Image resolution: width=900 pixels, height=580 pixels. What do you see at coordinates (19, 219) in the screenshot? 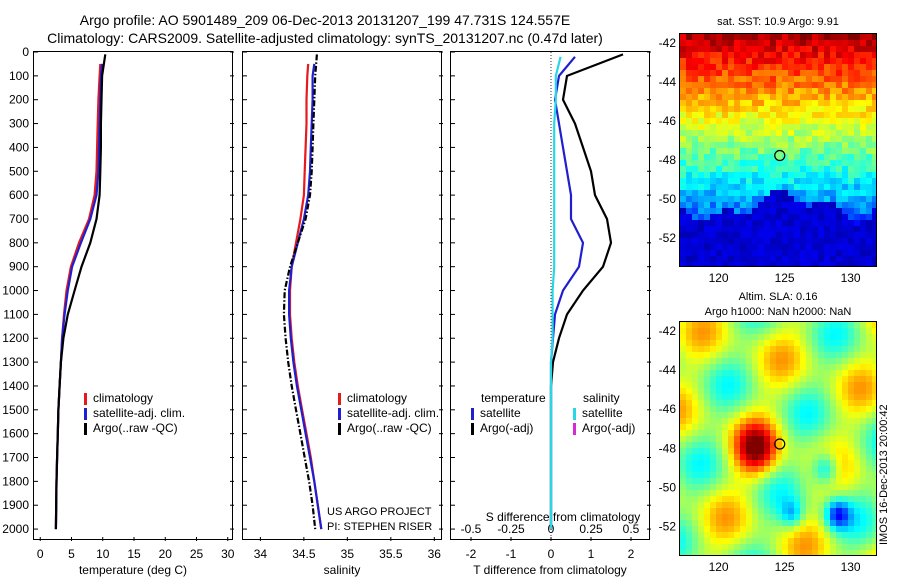
I see `depth-tick-label: 700` at bounding box center [19, 219].